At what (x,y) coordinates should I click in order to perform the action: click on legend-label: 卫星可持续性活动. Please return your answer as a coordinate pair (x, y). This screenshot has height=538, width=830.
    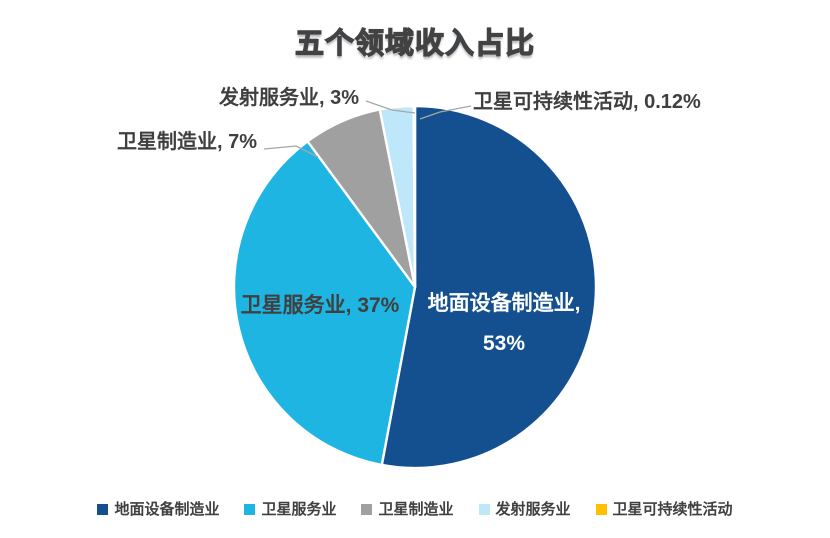
    Looking at the image, I should click on (672, 509).